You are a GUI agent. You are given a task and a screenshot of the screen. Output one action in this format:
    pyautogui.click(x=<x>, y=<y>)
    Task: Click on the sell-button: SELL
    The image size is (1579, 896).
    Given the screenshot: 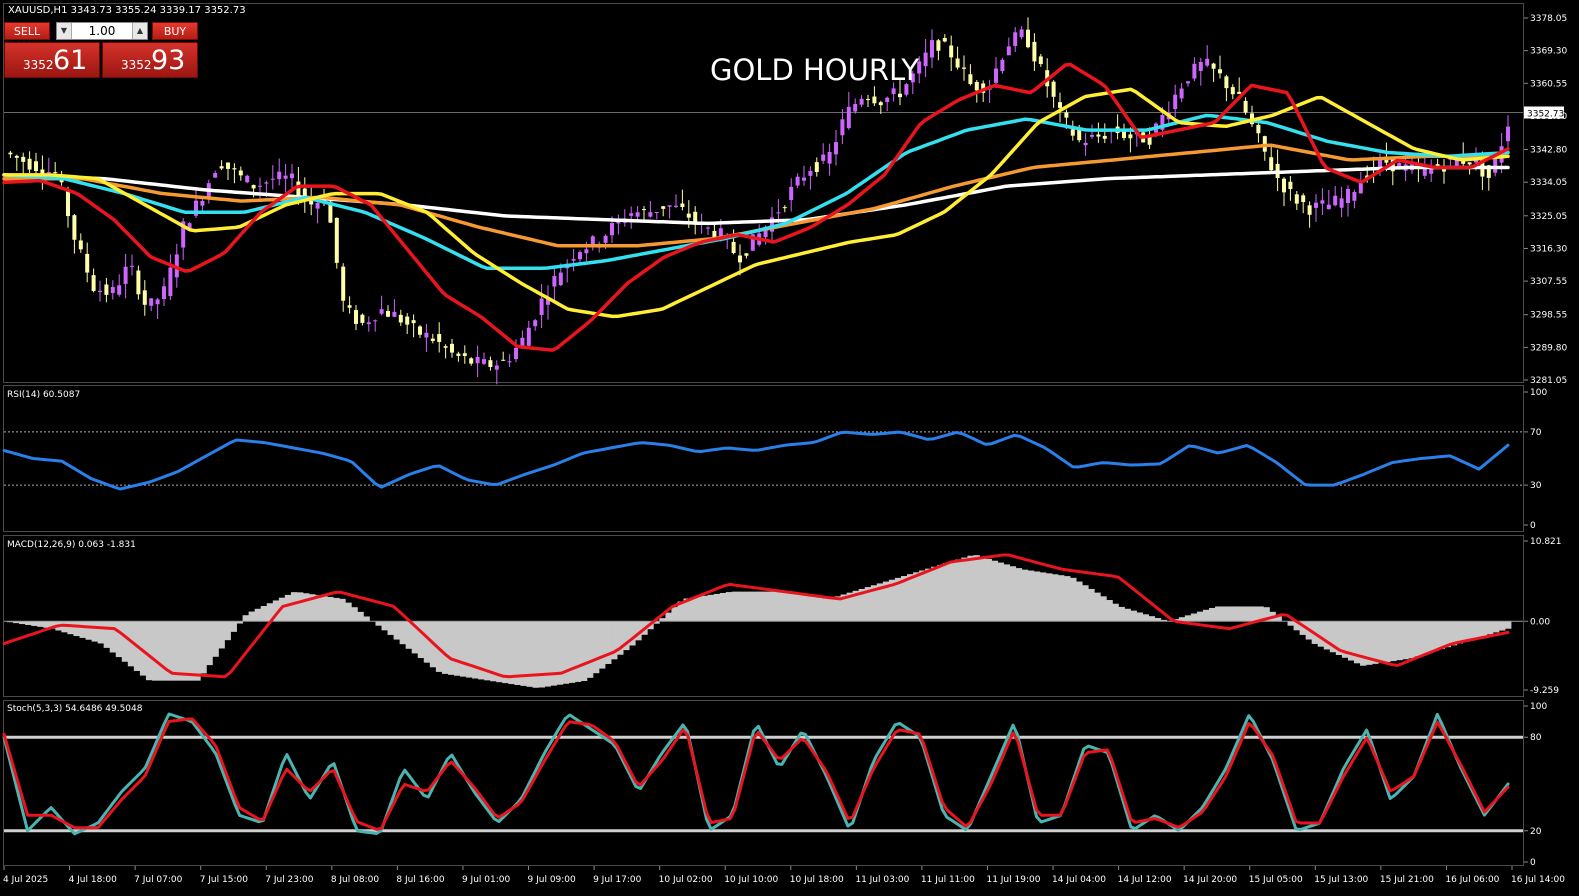 What is the action you would take?
    pyautogui.click(x=27, y=31)
    